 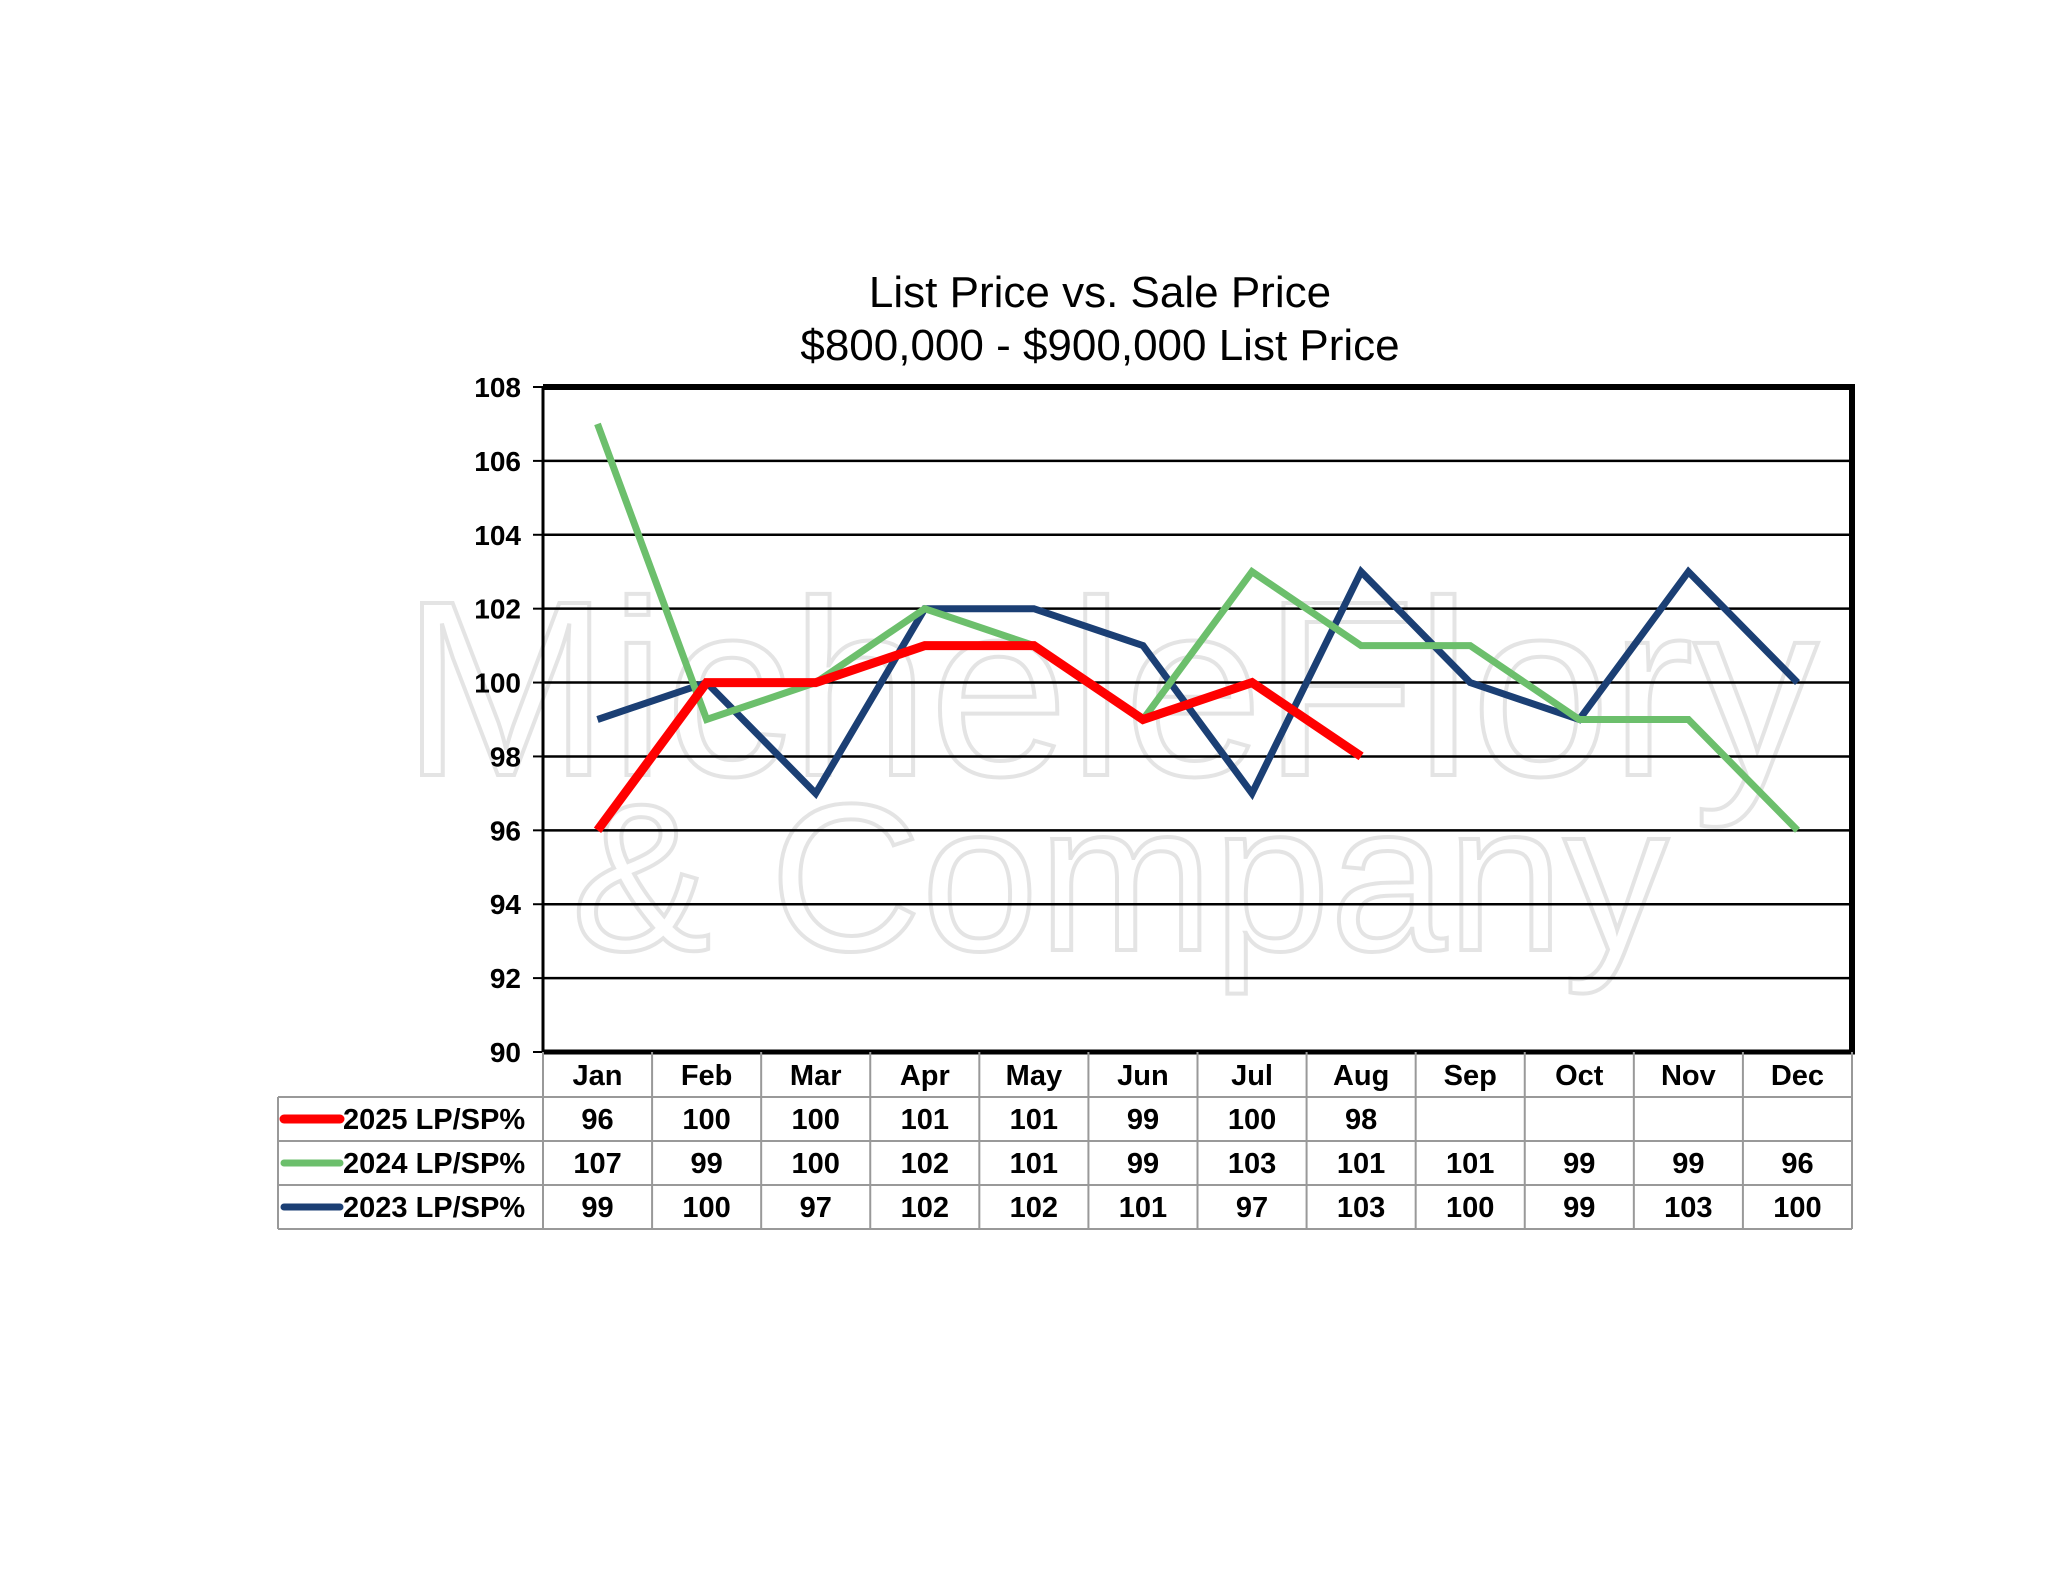 I want to click on x-tick-label: Sep, so click(x=1470, y=1076).